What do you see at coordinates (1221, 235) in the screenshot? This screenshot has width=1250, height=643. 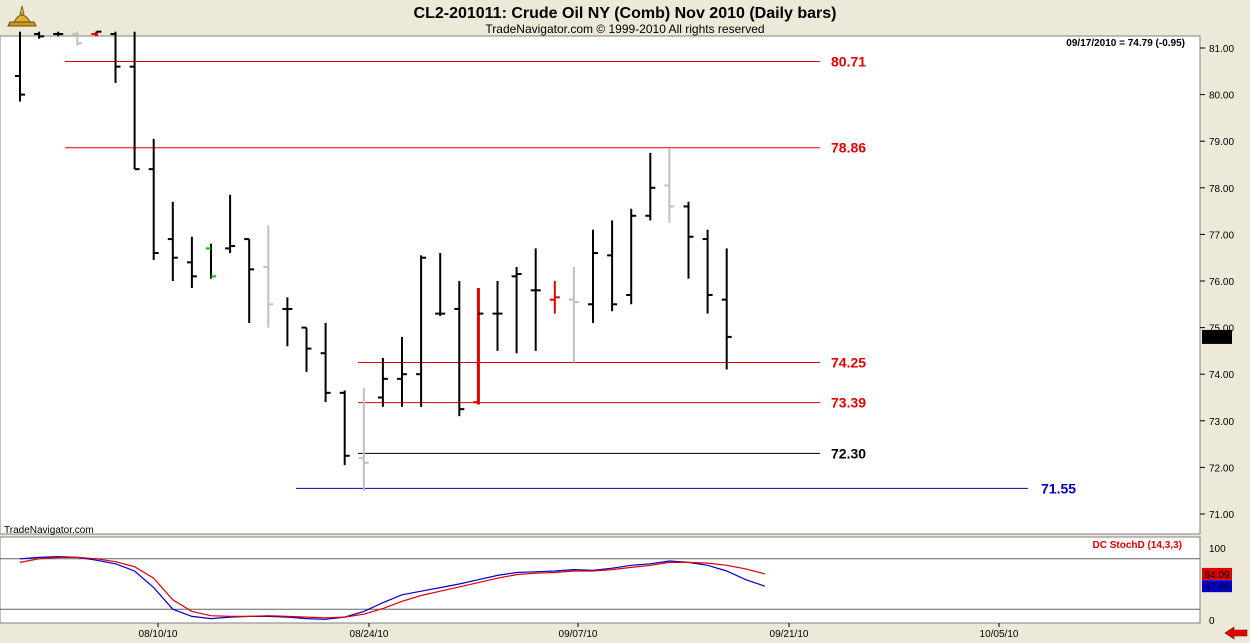 I see `price-tick-label: 77.00` at bounding box center [1221, 235].